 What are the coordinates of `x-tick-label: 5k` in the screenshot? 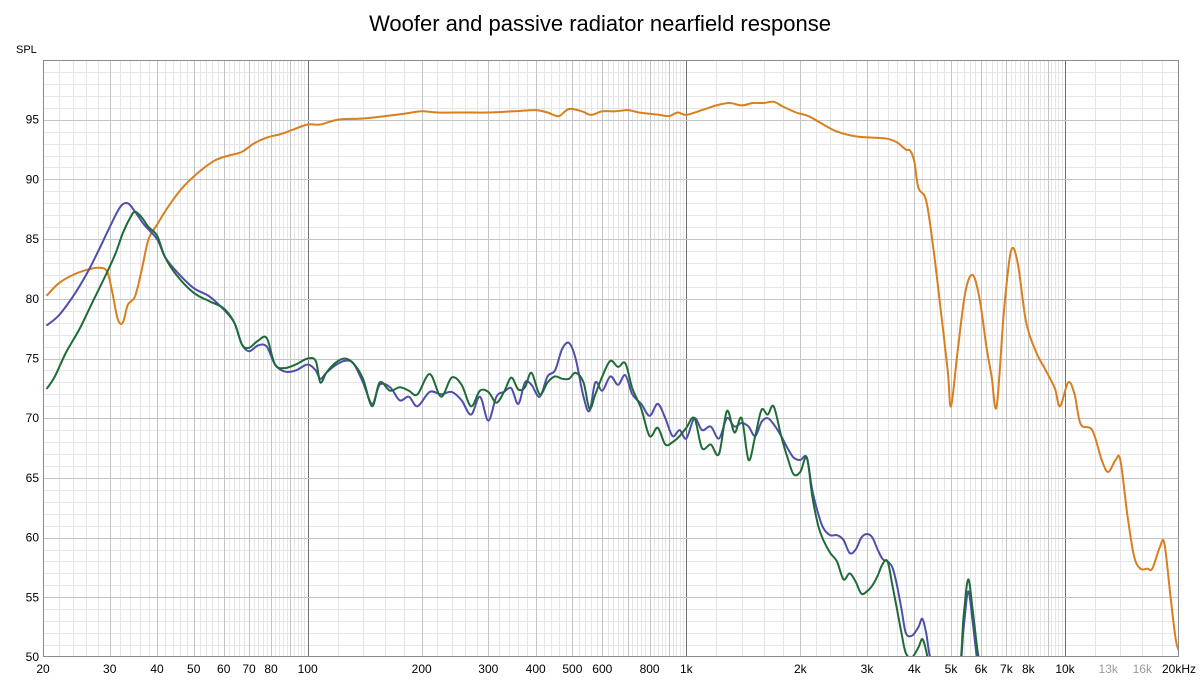 It's located at (952, 669).